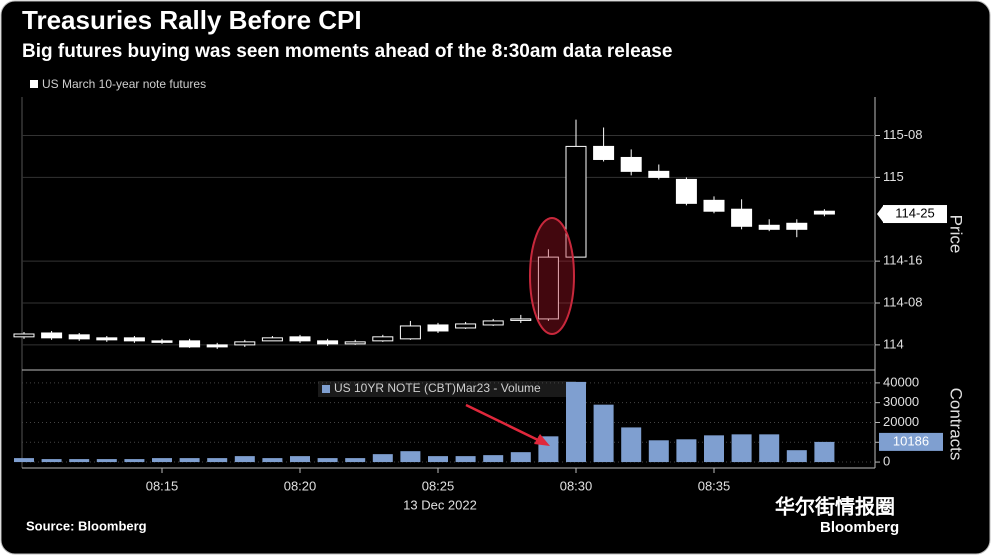 The width and height of the screenshot is (991, 555). I want to click on source: Source: Bloomberg, so click(86, 525).